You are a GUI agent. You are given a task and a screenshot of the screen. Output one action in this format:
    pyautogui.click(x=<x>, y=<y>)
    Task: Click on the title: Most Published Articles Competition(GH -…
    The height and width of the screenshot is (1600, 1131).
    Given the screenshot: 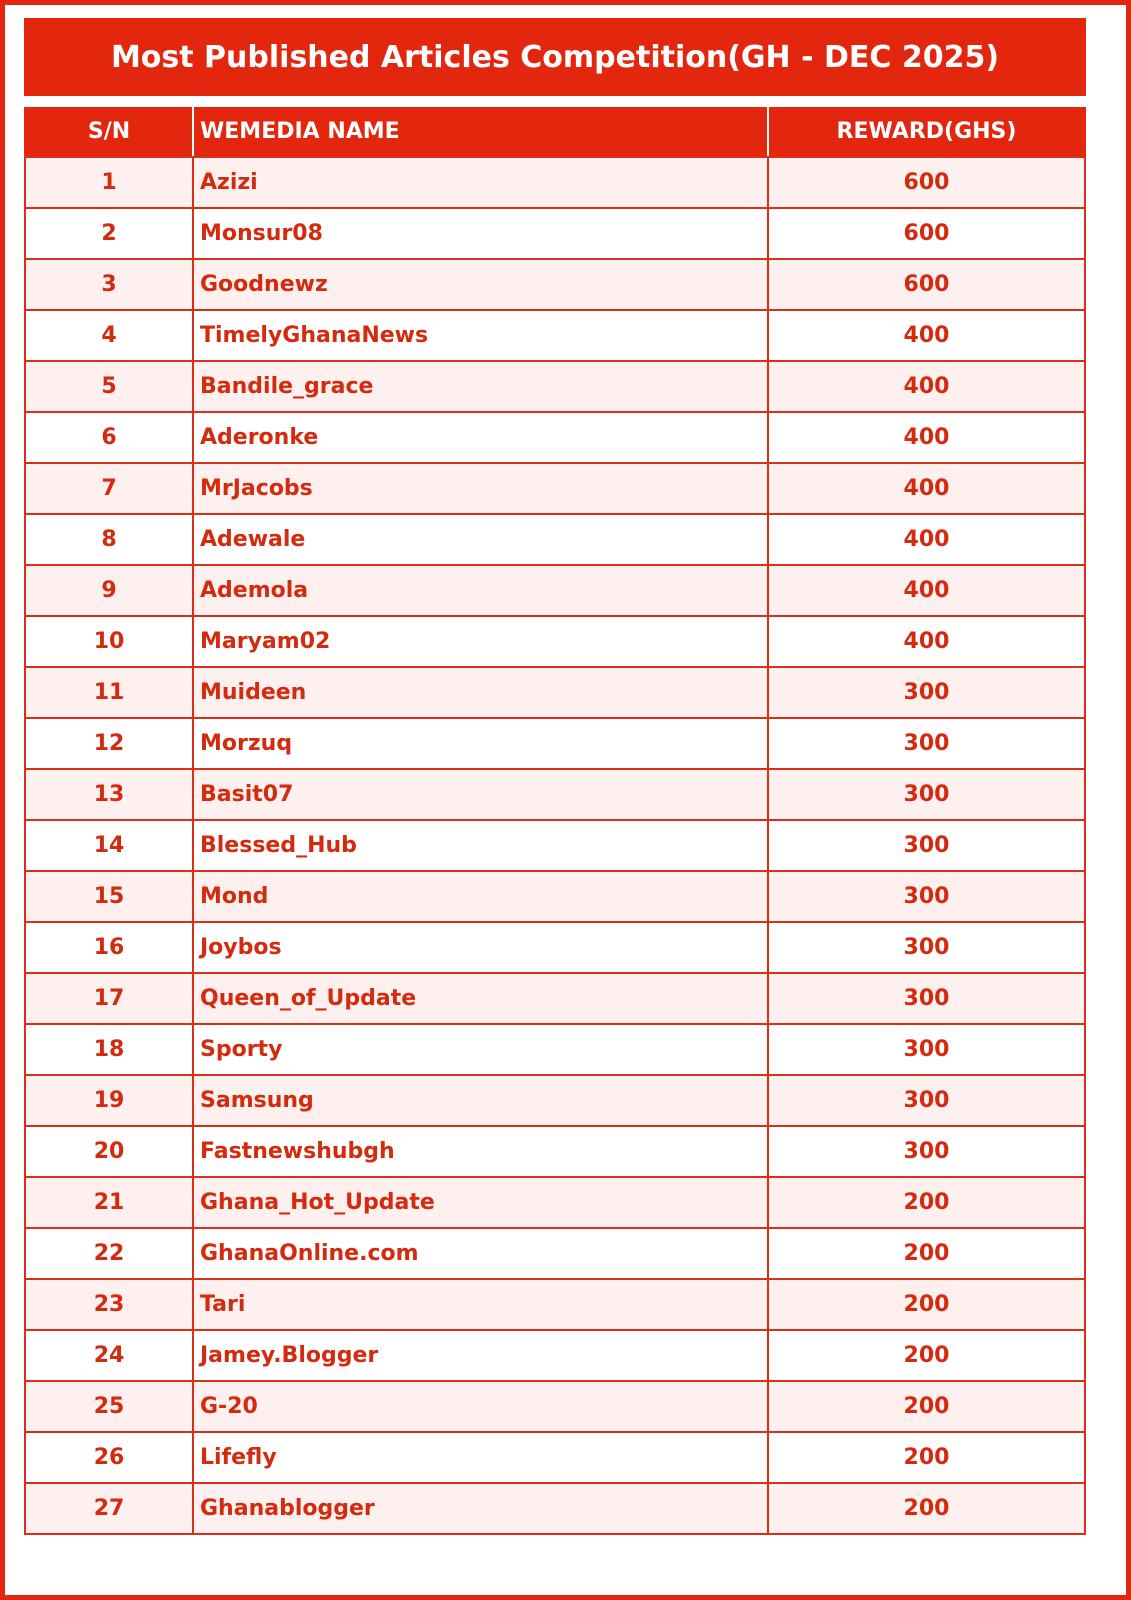 What is the action you would take?
    pyautogui.click(x=555, y=57)
    